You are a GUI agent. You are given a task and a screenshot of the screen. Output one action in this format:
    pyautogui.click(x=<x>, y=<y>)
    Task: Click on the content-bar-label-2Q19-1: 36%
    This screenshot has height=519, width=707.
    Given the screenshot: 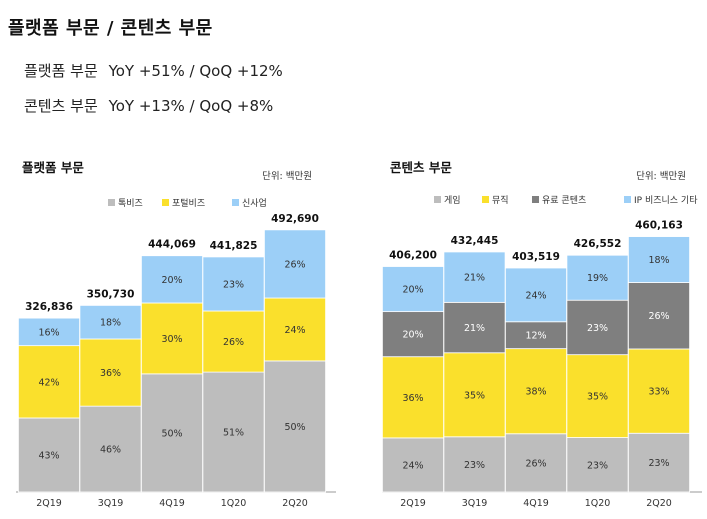 What is the action you would take?
    pyautogui.click(x=412, y=398)
    